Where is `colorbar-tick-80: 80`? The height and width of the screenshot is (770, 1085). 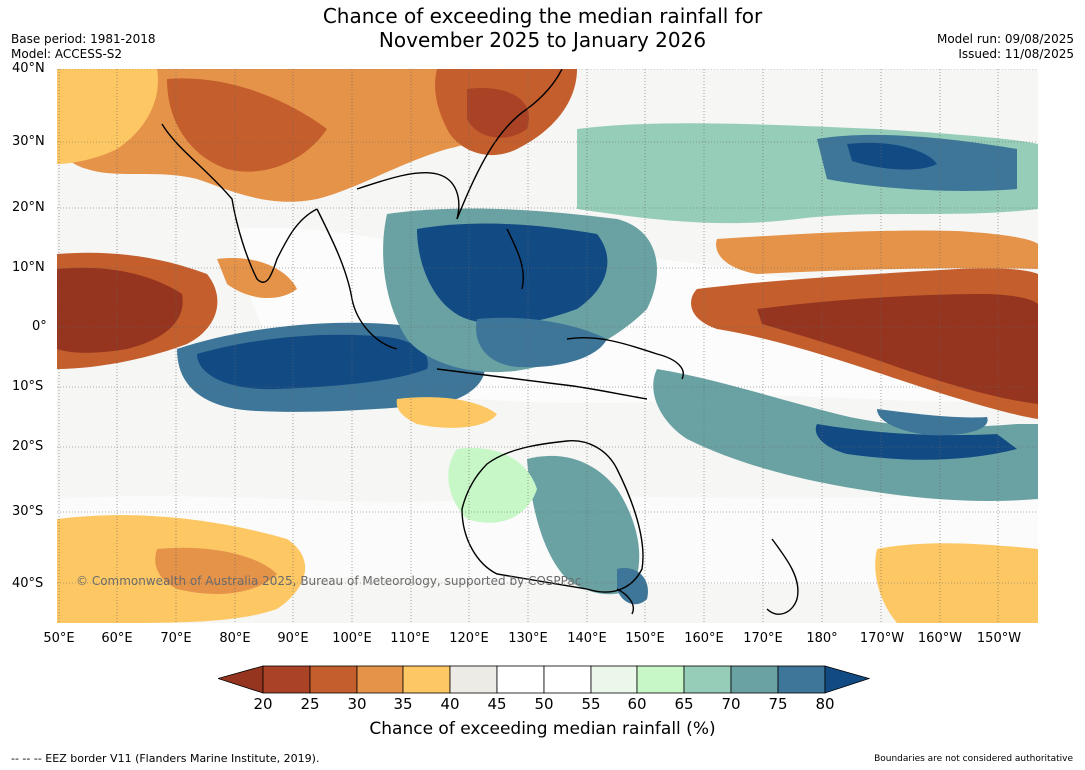 colorbar-tick-80: 80 is located at coordinates (825, 704).